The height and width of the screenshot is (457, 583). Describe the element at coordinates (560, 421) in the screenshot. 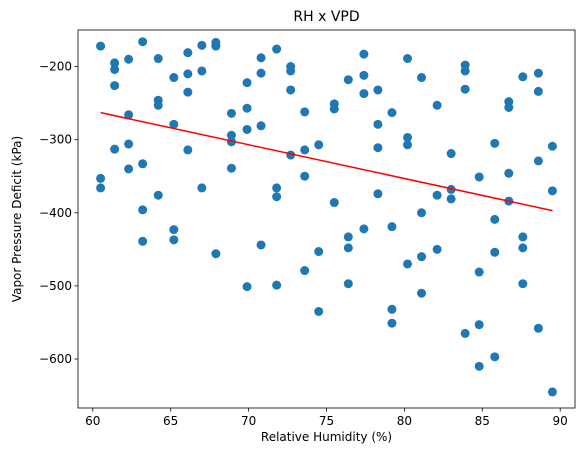

I see `x-tick-label: 90` at that location.